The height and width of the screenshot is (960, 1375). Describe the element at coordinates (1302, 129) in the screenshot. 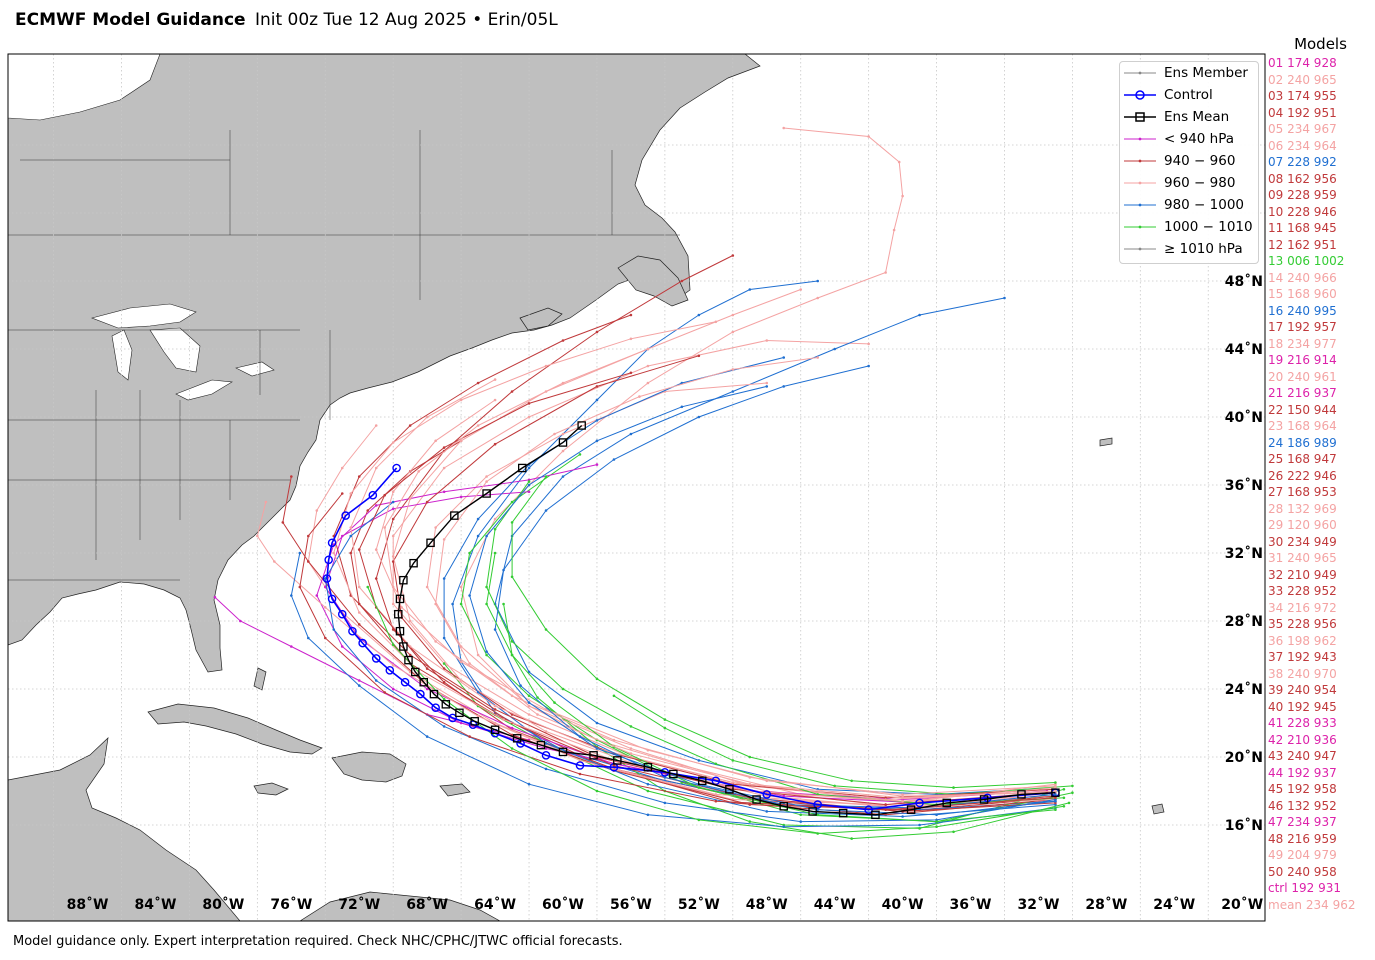

I see `model-row: 05 234 967` at that location.